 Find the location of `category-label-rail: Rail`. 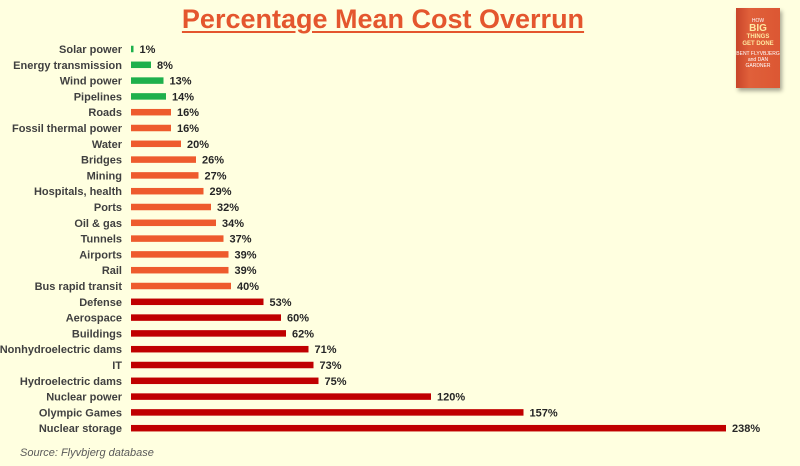

category-label-rail: Rail is located at coordinates (112, 271).